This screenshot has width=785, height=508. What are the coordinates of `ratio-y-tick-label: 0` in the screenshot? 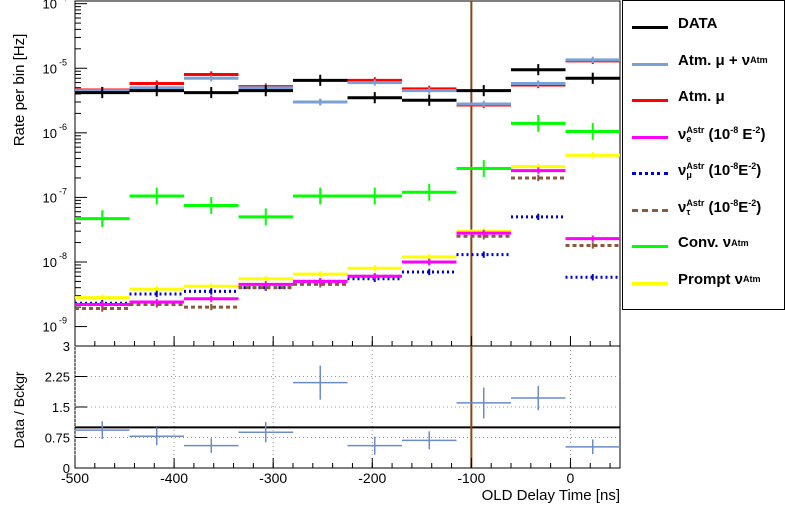 It's located at (66, 468).